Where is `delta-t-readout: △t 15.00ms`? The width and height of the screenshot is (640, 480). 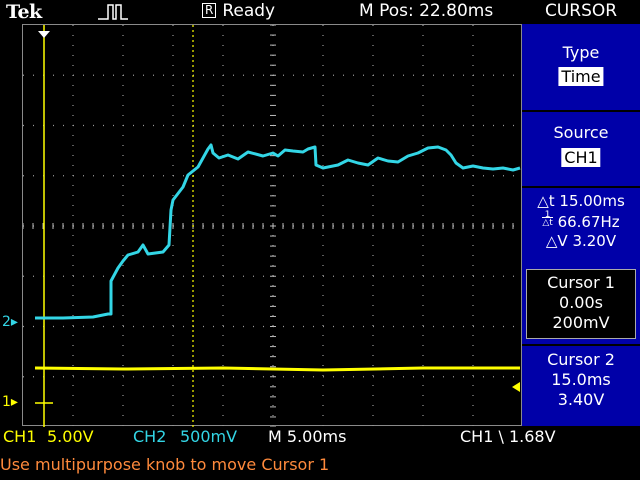
delta-t-readout: △t 15.00ms is located at coordinates (581, 201).